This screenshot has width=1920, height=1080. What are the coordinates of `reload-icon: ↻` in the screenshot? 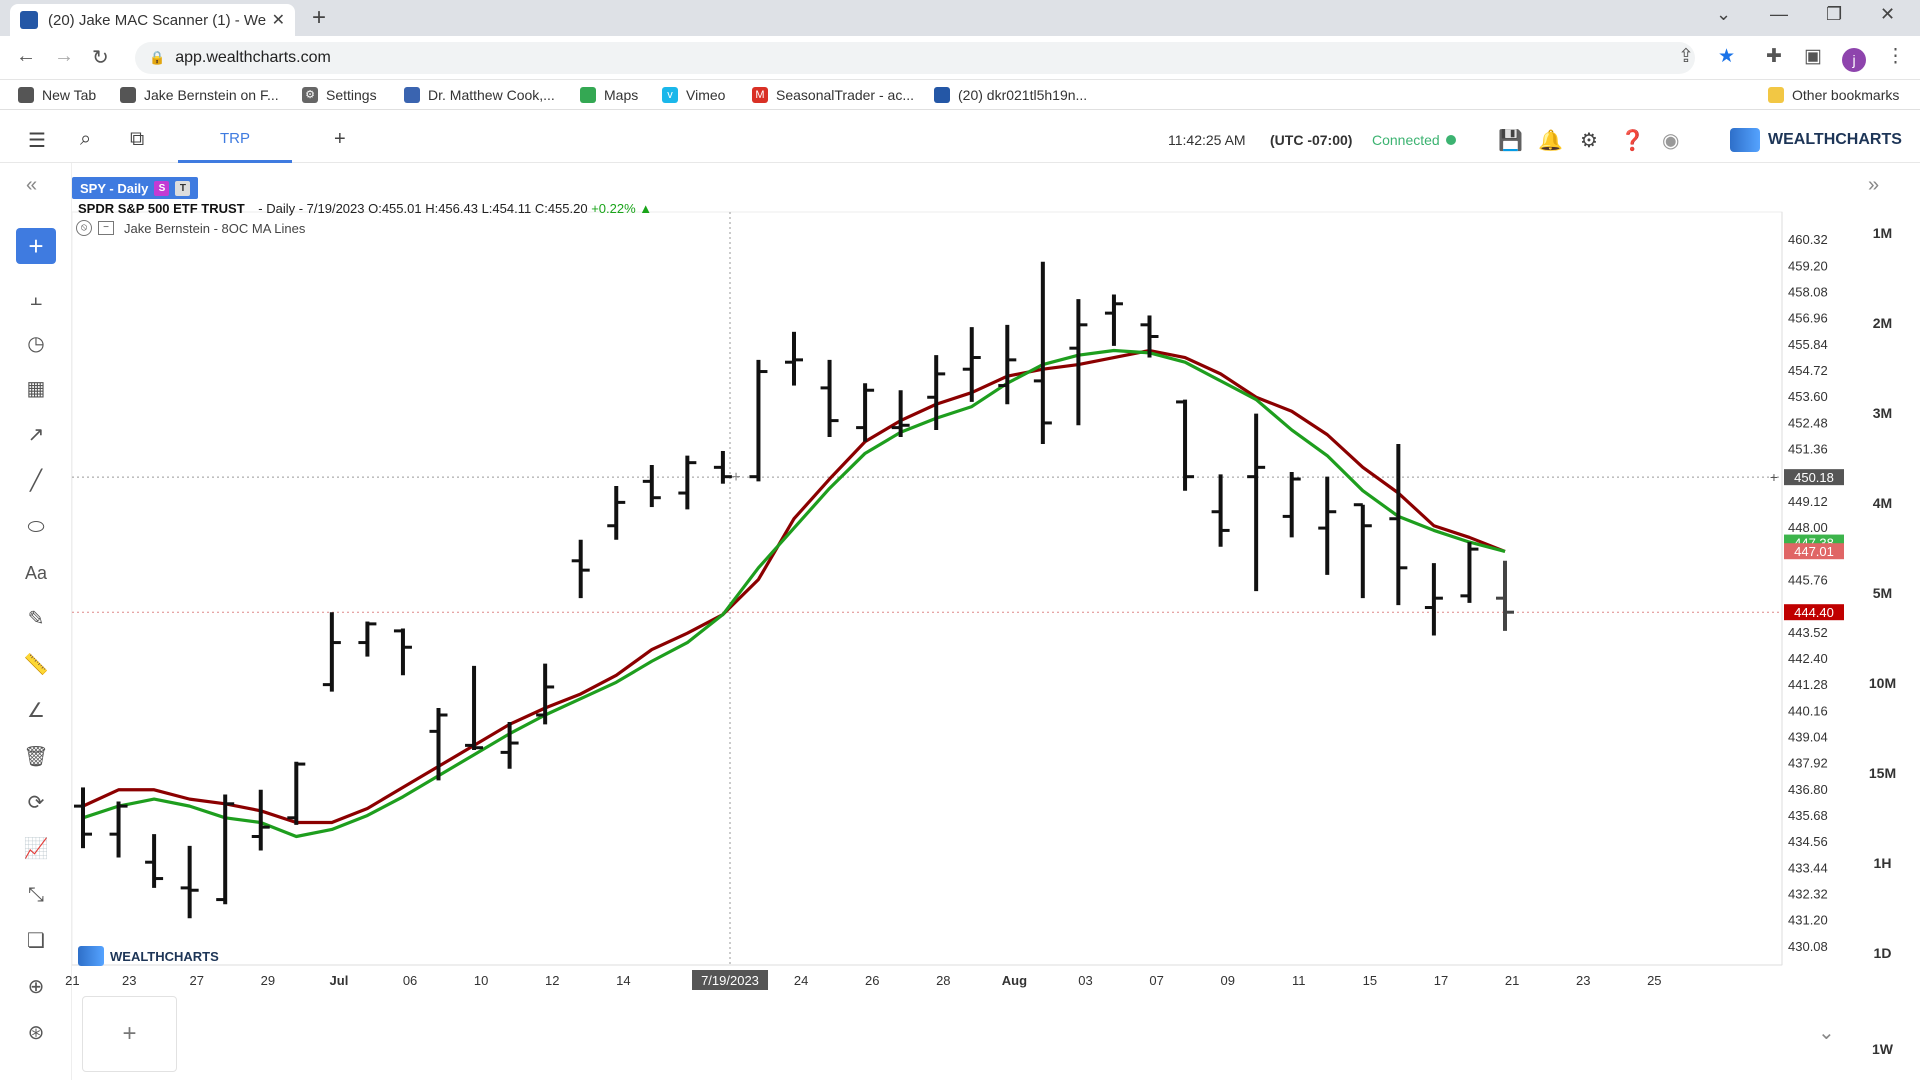 It's located at (100, 58).